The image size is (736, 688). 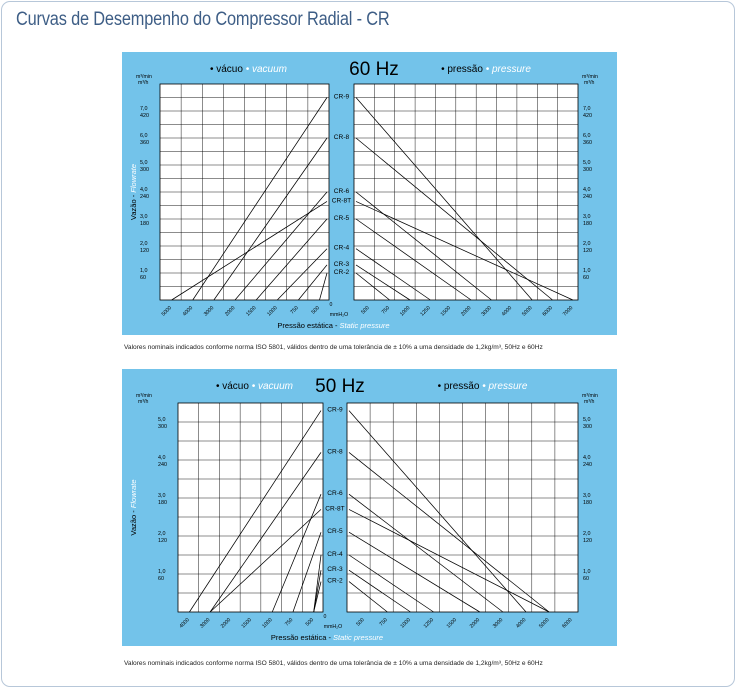 I want to click on curve-pressure-cr-8t, so click(x=449, y=561).